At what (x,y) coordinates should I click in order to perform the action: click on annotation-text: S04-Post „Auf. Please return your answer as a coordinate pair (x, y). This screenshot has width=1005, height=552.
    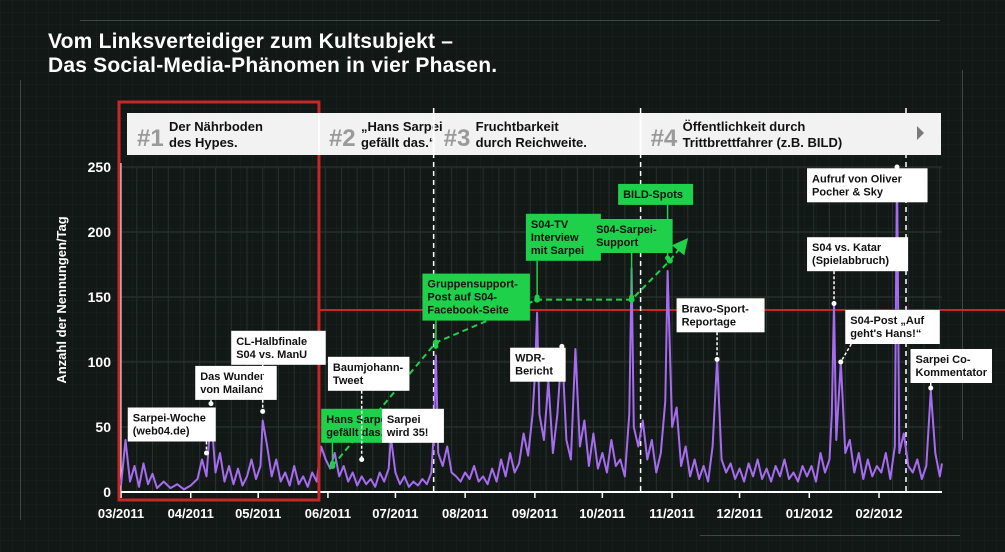
    Looking at the image, I should click on (887, 321).